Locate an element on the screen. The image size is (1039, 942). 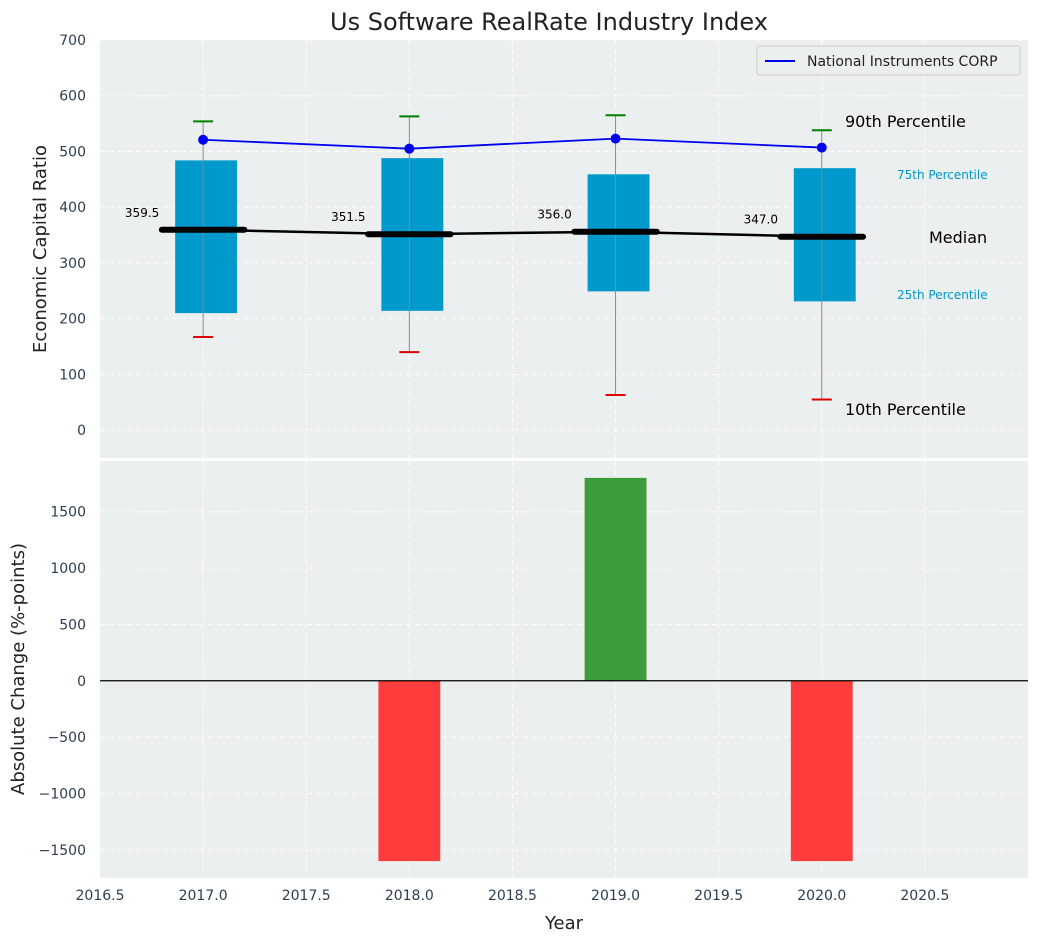
median-value-label: 351.5 is located at coordinates (348, 217).